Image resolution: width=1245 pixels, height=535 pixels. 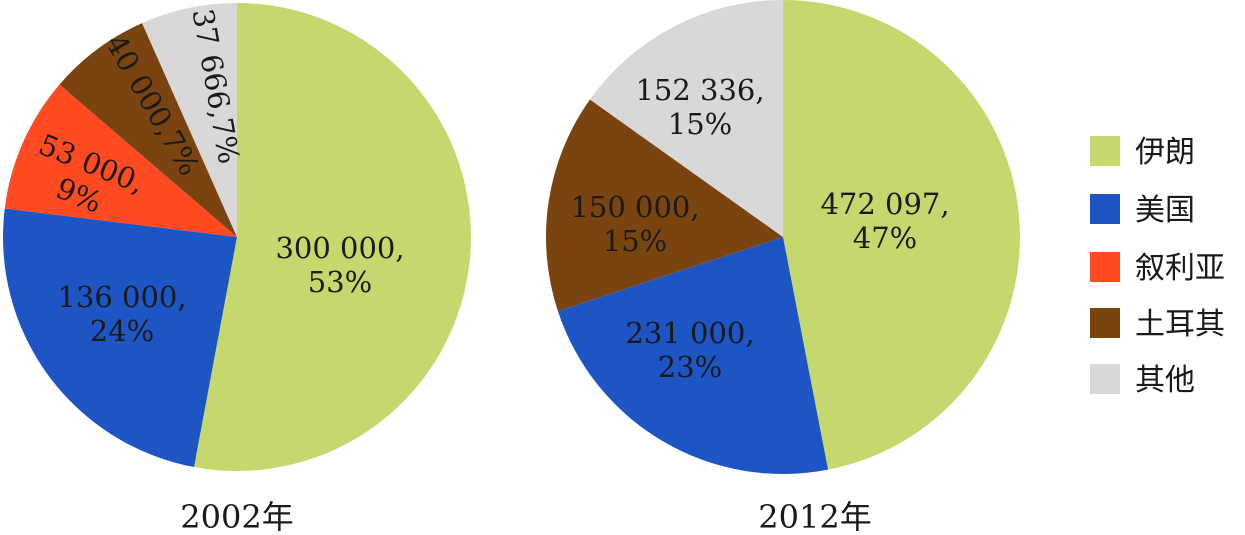 I want to click on legend-item-usa: 美国, so click(x=1142, y=210).